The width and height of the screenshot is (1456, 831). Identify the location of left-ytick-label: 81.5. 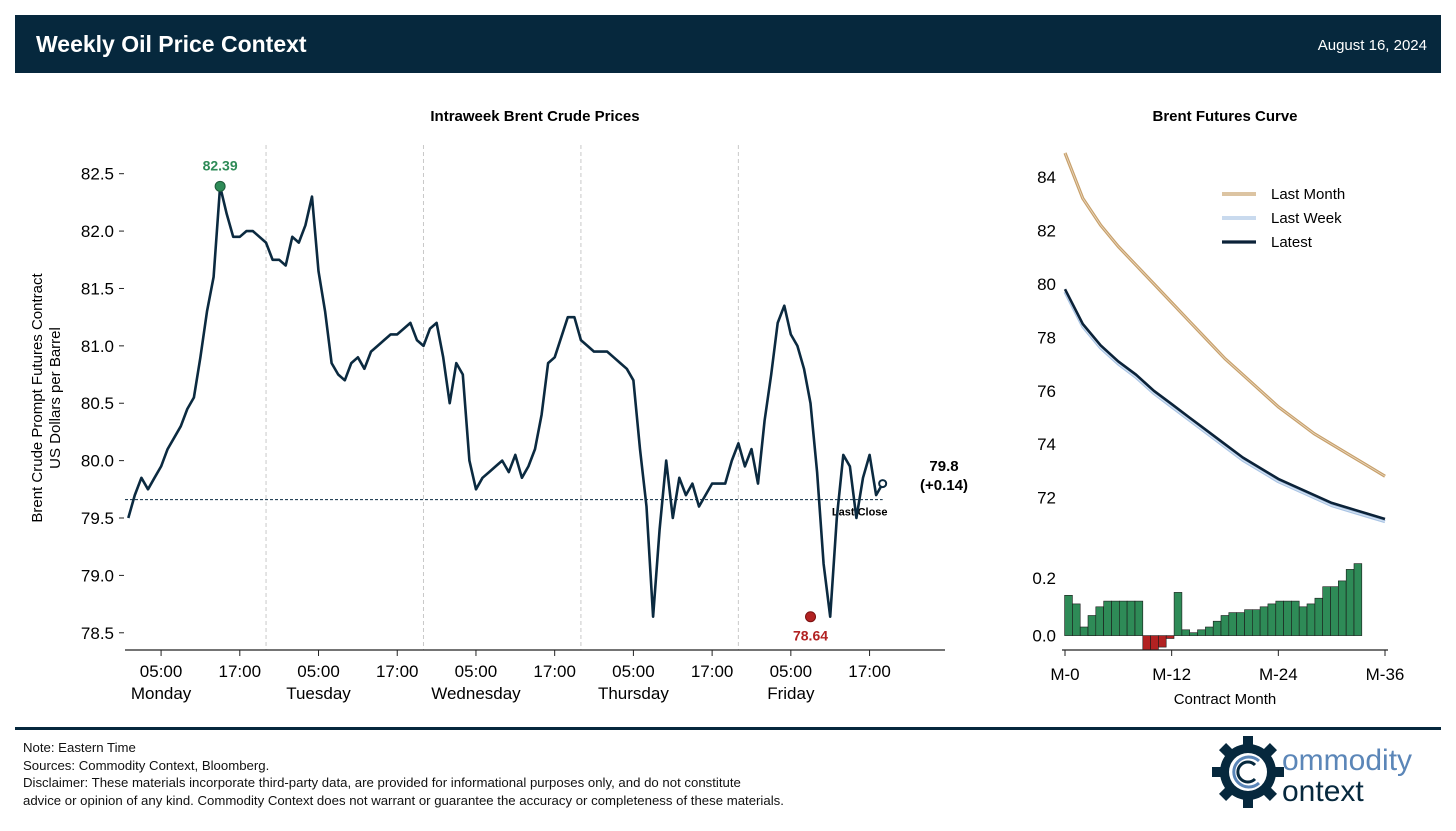
(97, 288).